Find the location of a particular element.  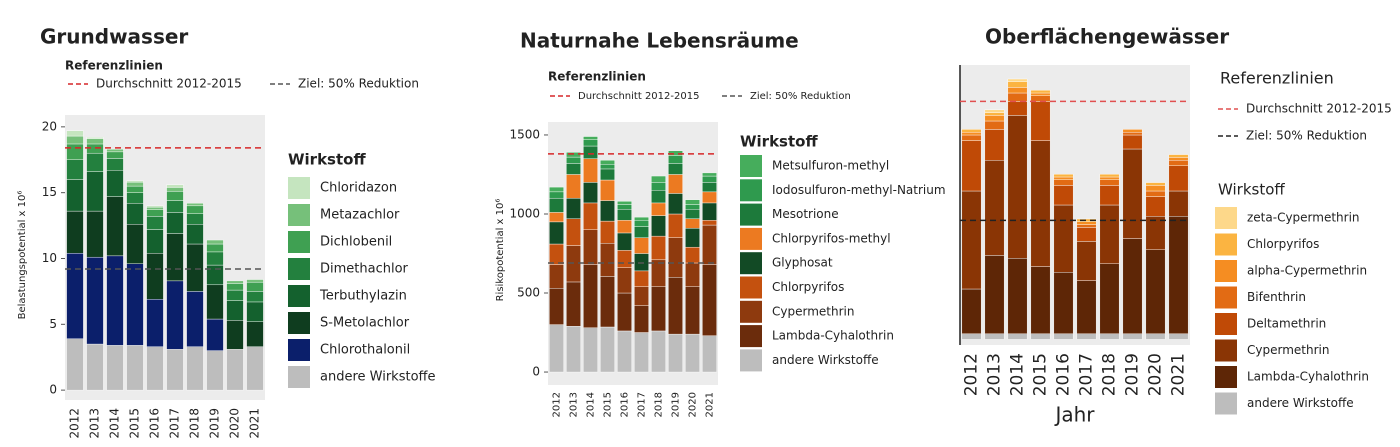

y-tick-label: 20 is located at coordinates (49, 126).